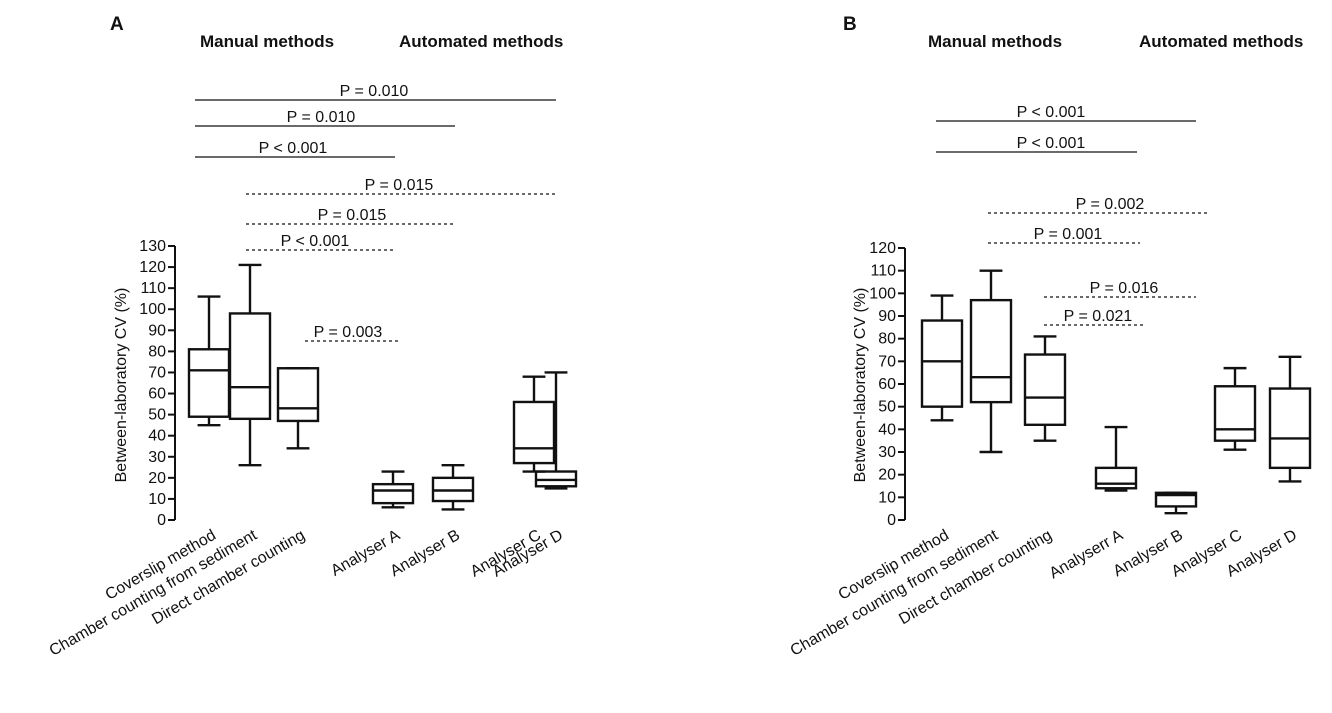 The image size is (1332, 713). I want to click on y-tick-label-a: 10, so click(157, 499).